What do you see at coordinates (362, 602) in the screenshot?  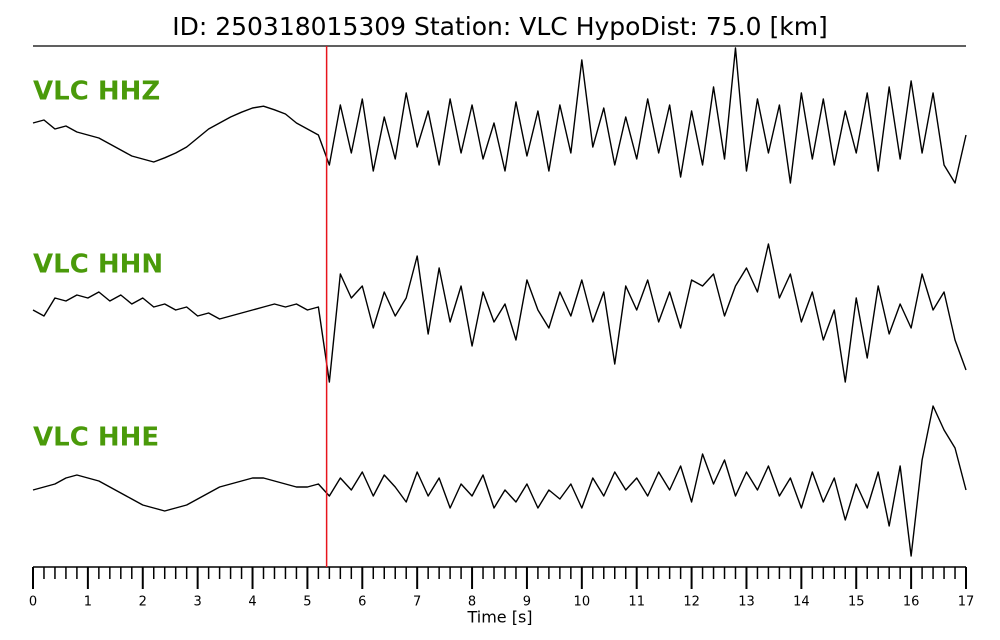 I see `x-tick-label: 6` at bounding box center [362, 602].